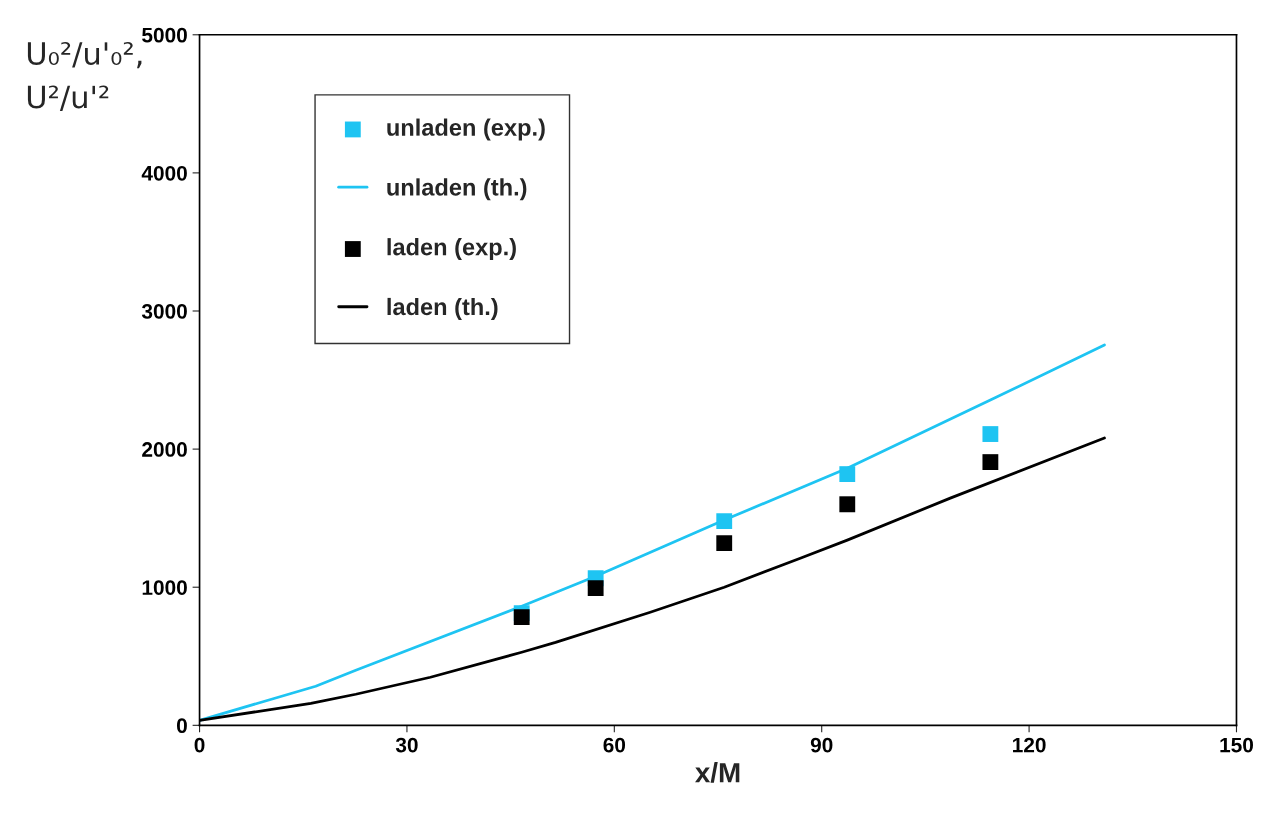 The image size is (1263, 828). I want to click on y-tick-label: 5000, so click(164, 35).